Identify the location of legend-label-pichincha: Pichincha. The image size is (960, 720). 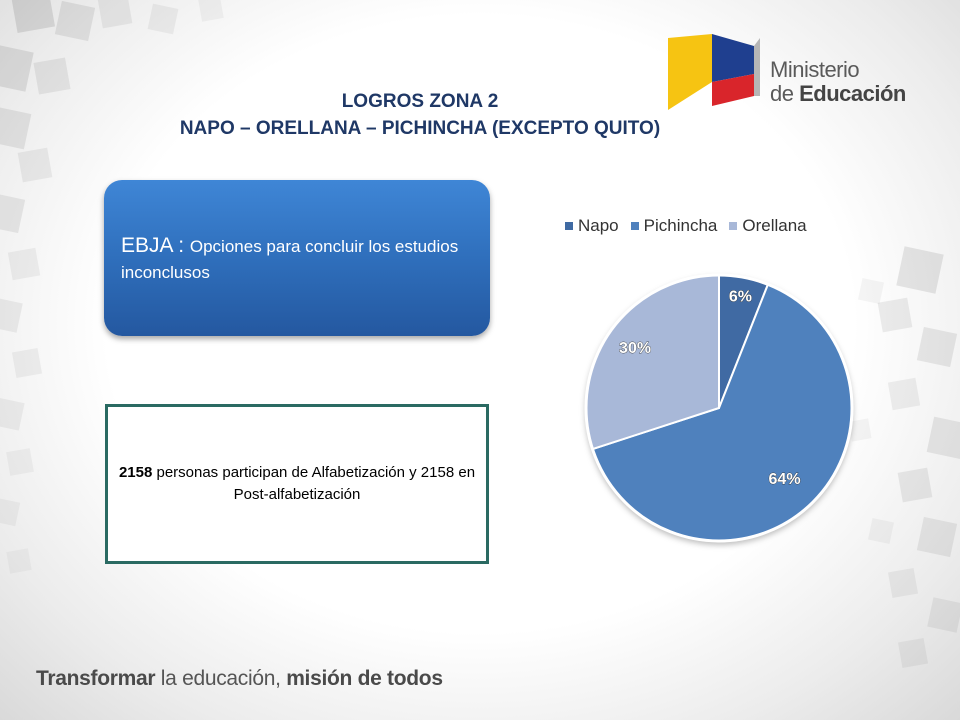
(680, 225).